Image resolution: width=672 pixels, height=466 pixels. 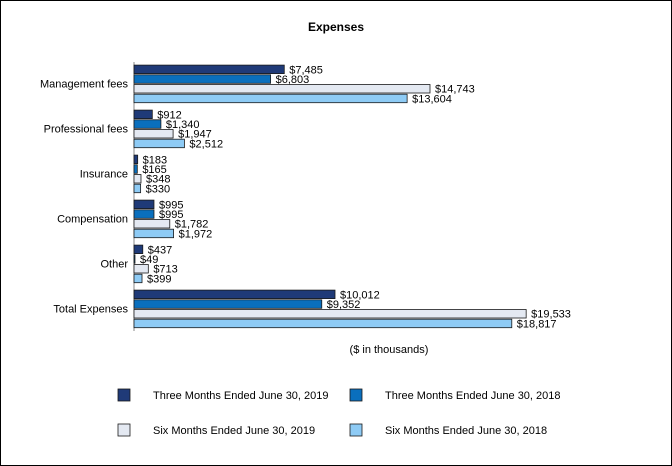 What do you see at coordinates (455, 90) in the screenshot?
I see `data-label: $14,743` at bounding box center [455, 90].